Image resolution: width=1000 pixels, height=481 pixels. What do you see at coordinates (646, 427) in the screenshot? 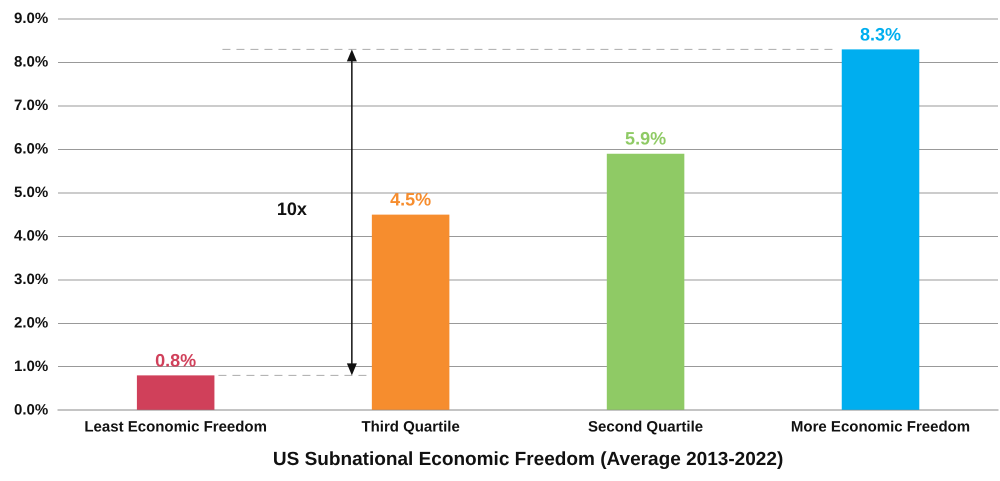
I see `x-tick-label: Second Quartile` at bounding box center [646, 427].